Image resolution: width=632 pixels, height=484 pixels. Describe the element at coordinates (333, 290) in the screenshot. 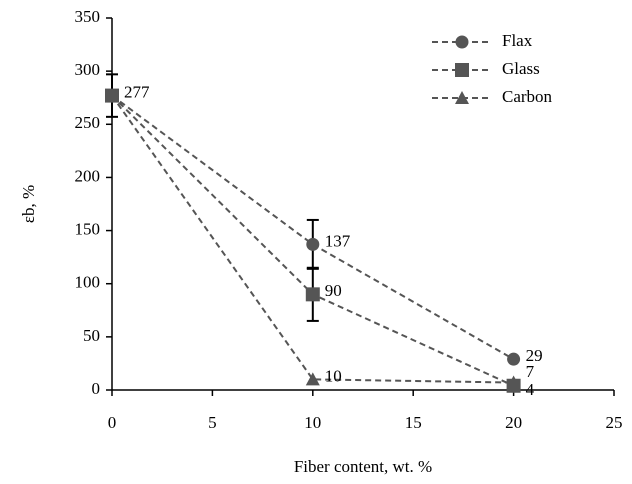

I see `data-label: 90` at that location.